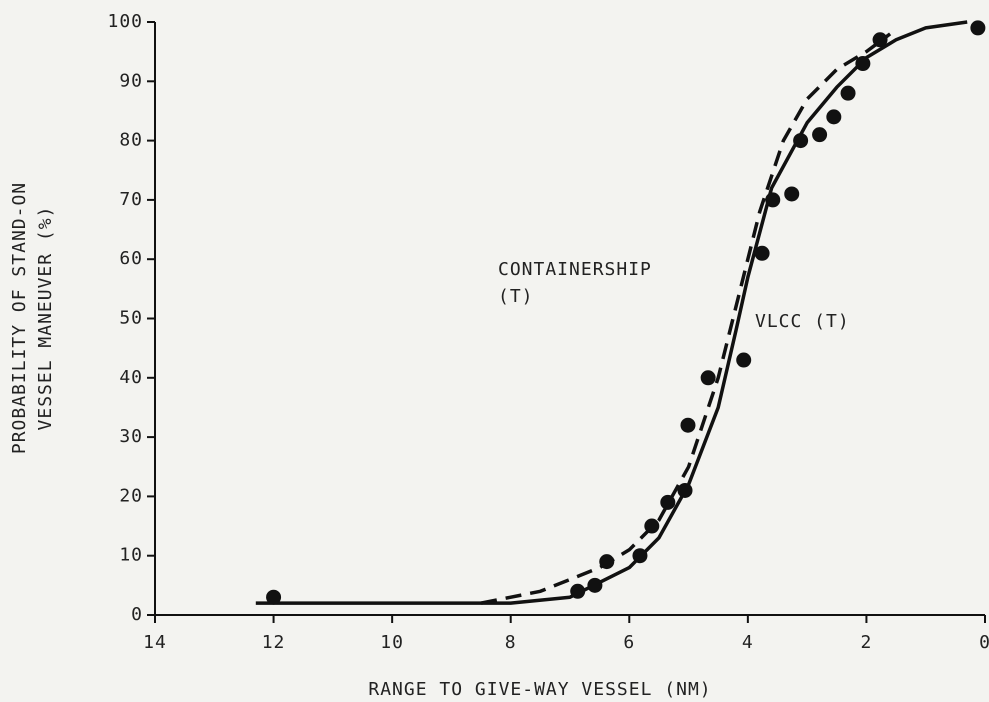 The image size is (989, 702). What do you see at coordinates (629, 642) in the screenshot?
I see `x-tick-label: 6` at bounding box center [629, 642].